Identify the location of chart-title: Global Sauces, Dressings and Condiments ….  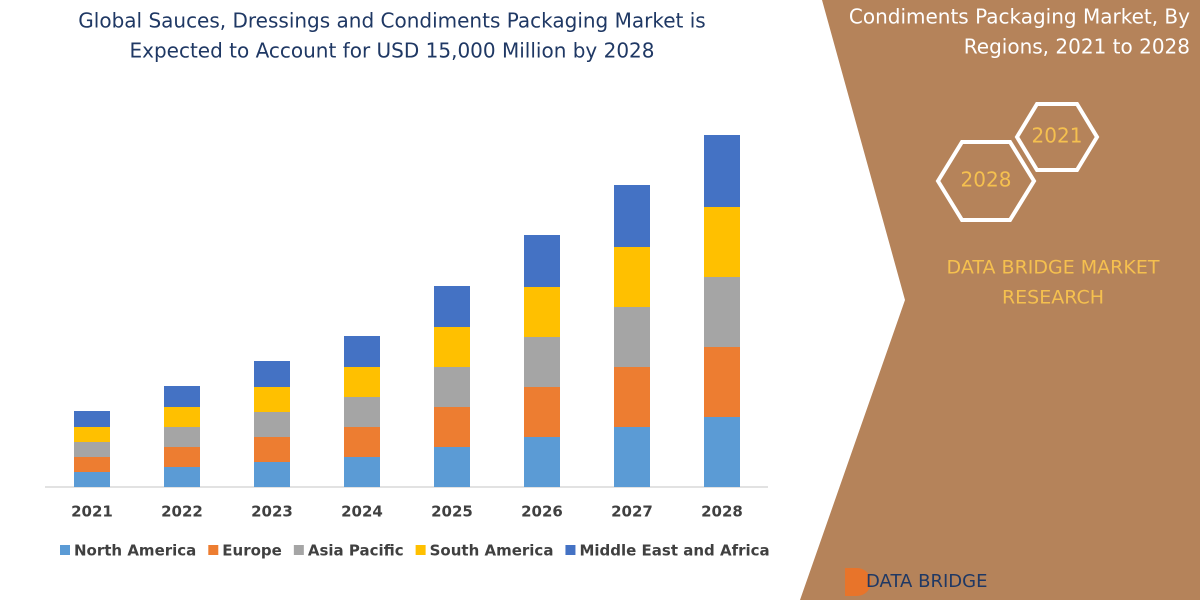
(391, 21).